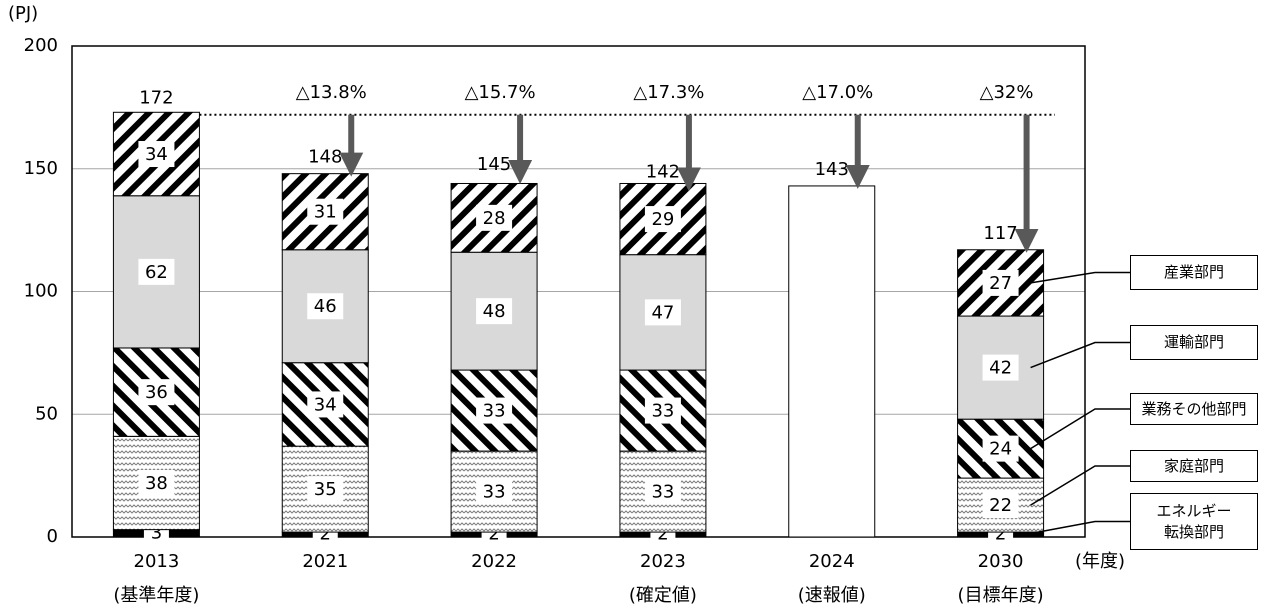 This screenshot has width=1270, height=608. What do you see at coordinates (41, 291) in the screenshot?
I see `y-tick-label: 100` at bounding box center [41, 291].